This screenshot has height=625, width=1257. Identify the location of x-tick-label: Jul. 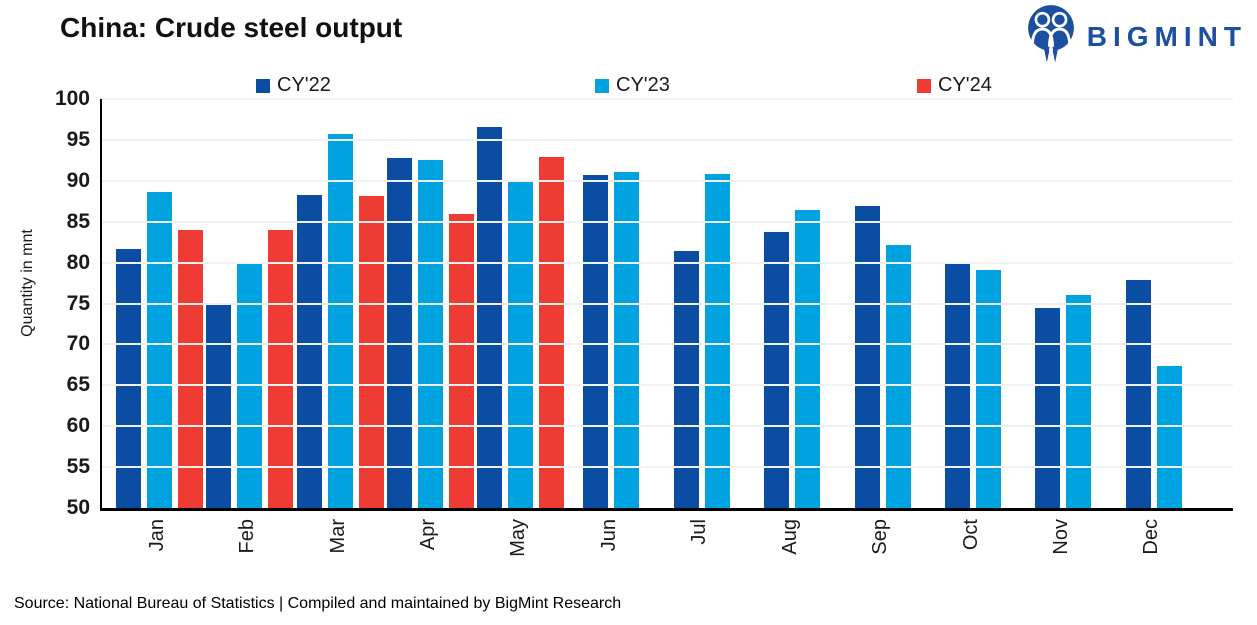
(699, 532).